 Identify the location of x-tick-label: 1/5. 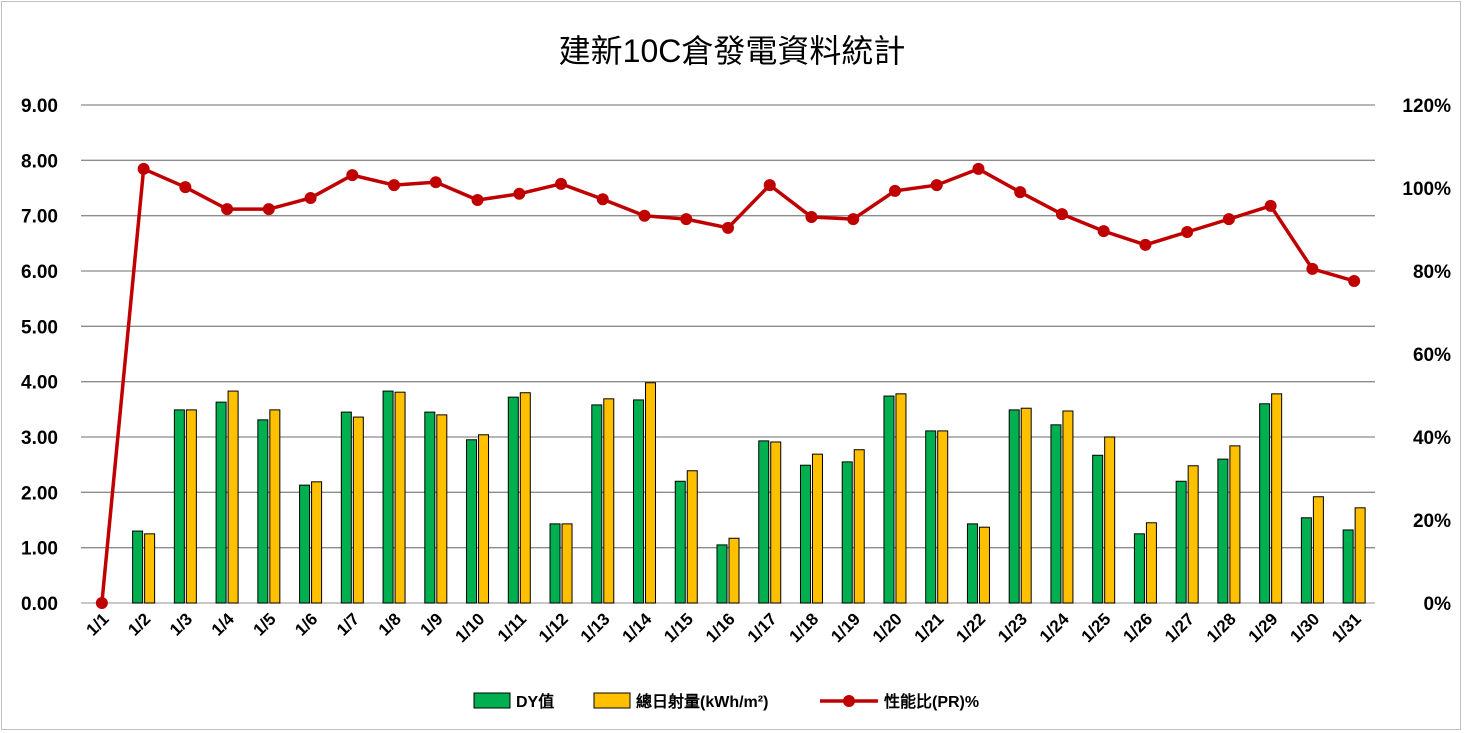
(265, 624).